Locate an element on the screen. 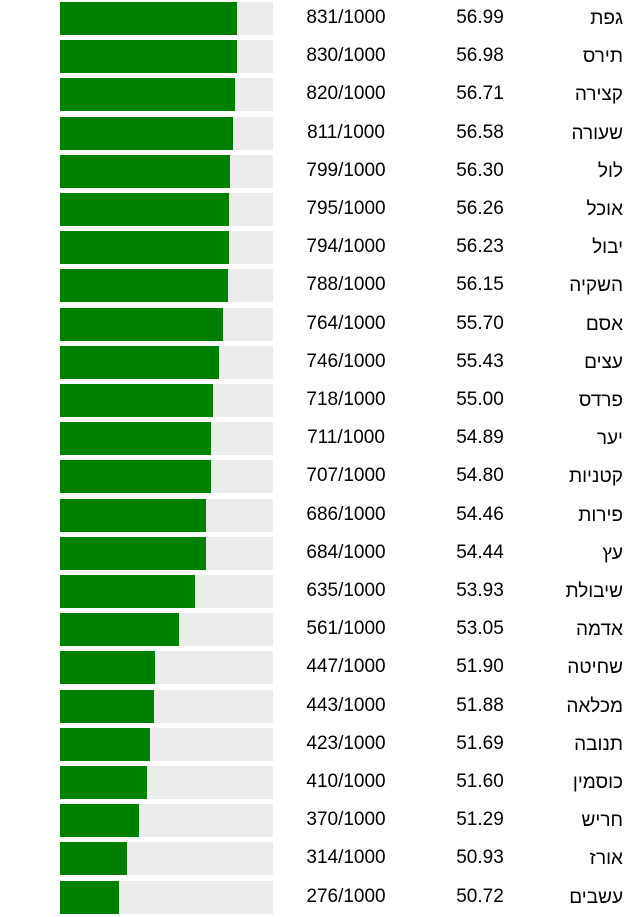 The width and height of the screenshot is (637, 917). score-text: 788/1000 is located at coordinates (346, 285).